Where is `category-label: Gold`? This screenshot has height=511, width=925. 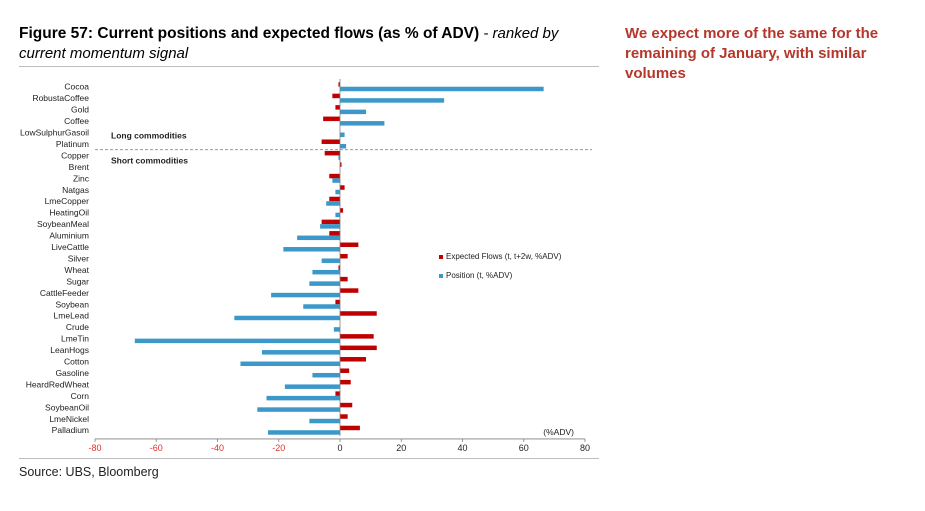 category-label: Gold is located at coordinates (80, 110).